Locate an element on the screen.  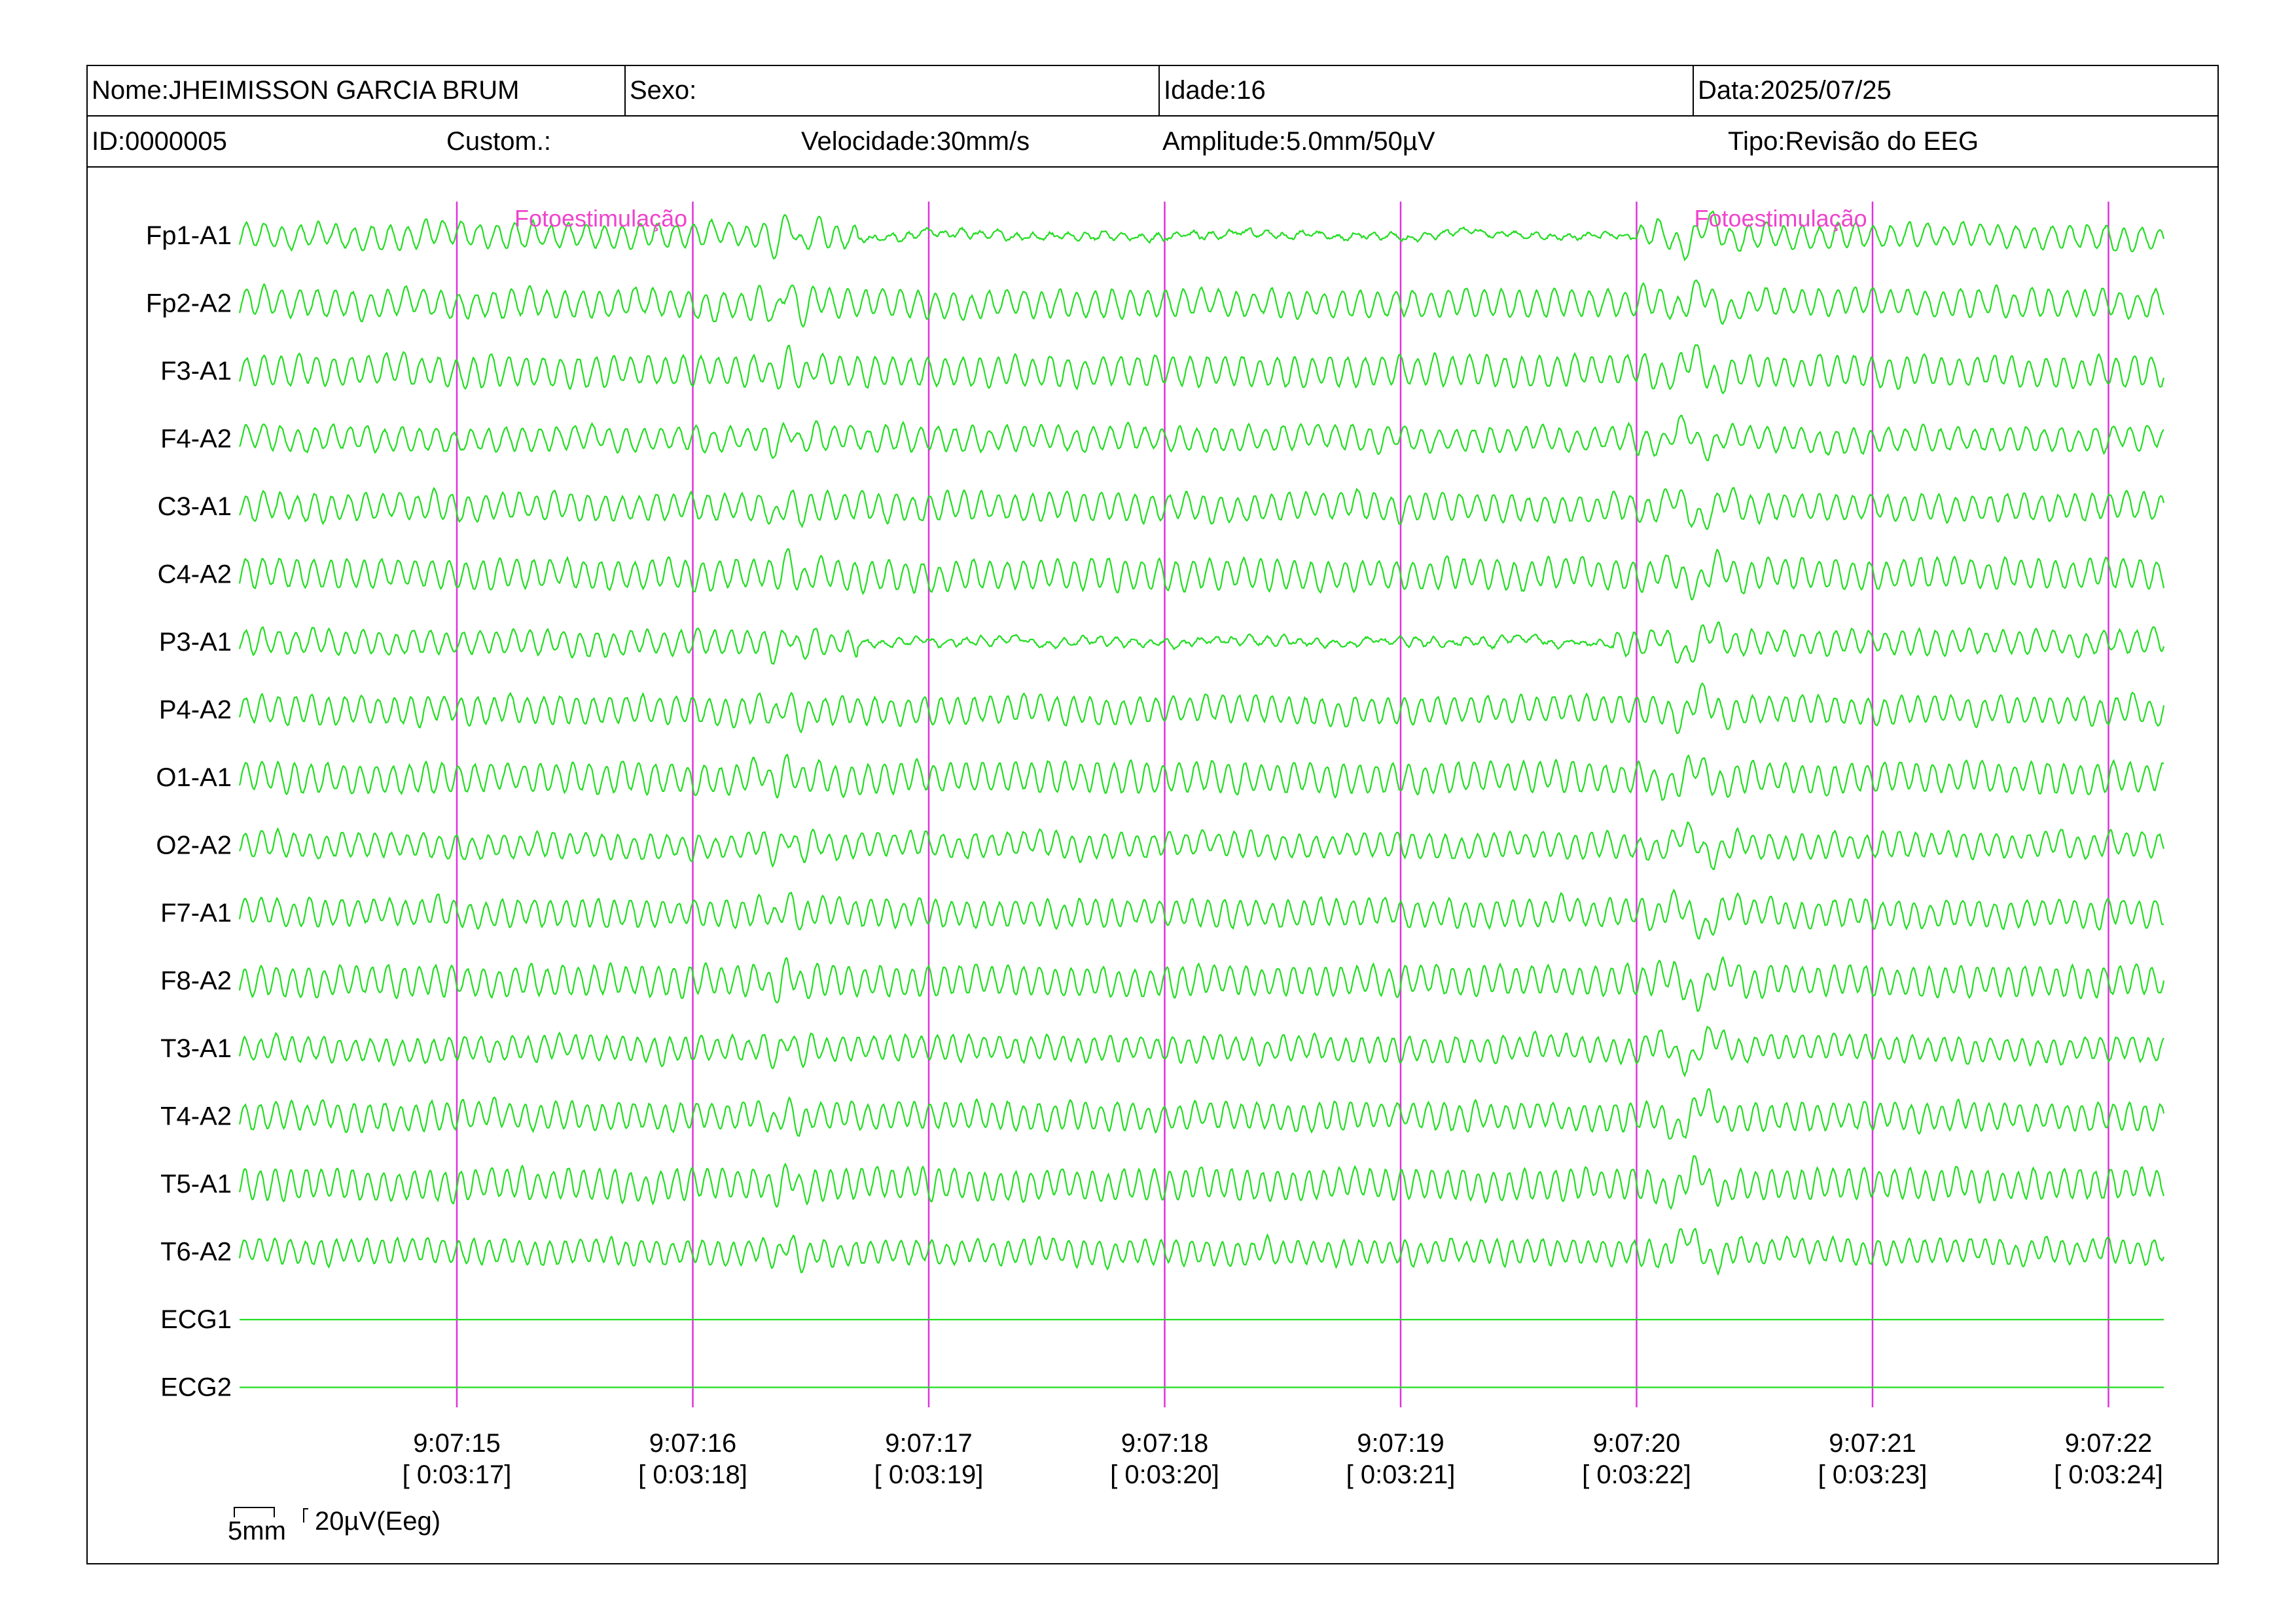
time-elapsed-label: [ 0:03:20] is located at coordinates (1164, 1474).